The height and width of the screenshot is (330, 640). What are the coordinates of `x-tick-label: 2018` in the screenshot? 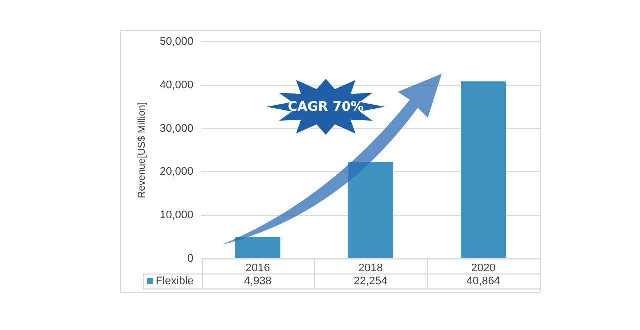 It's located at (371, 268).